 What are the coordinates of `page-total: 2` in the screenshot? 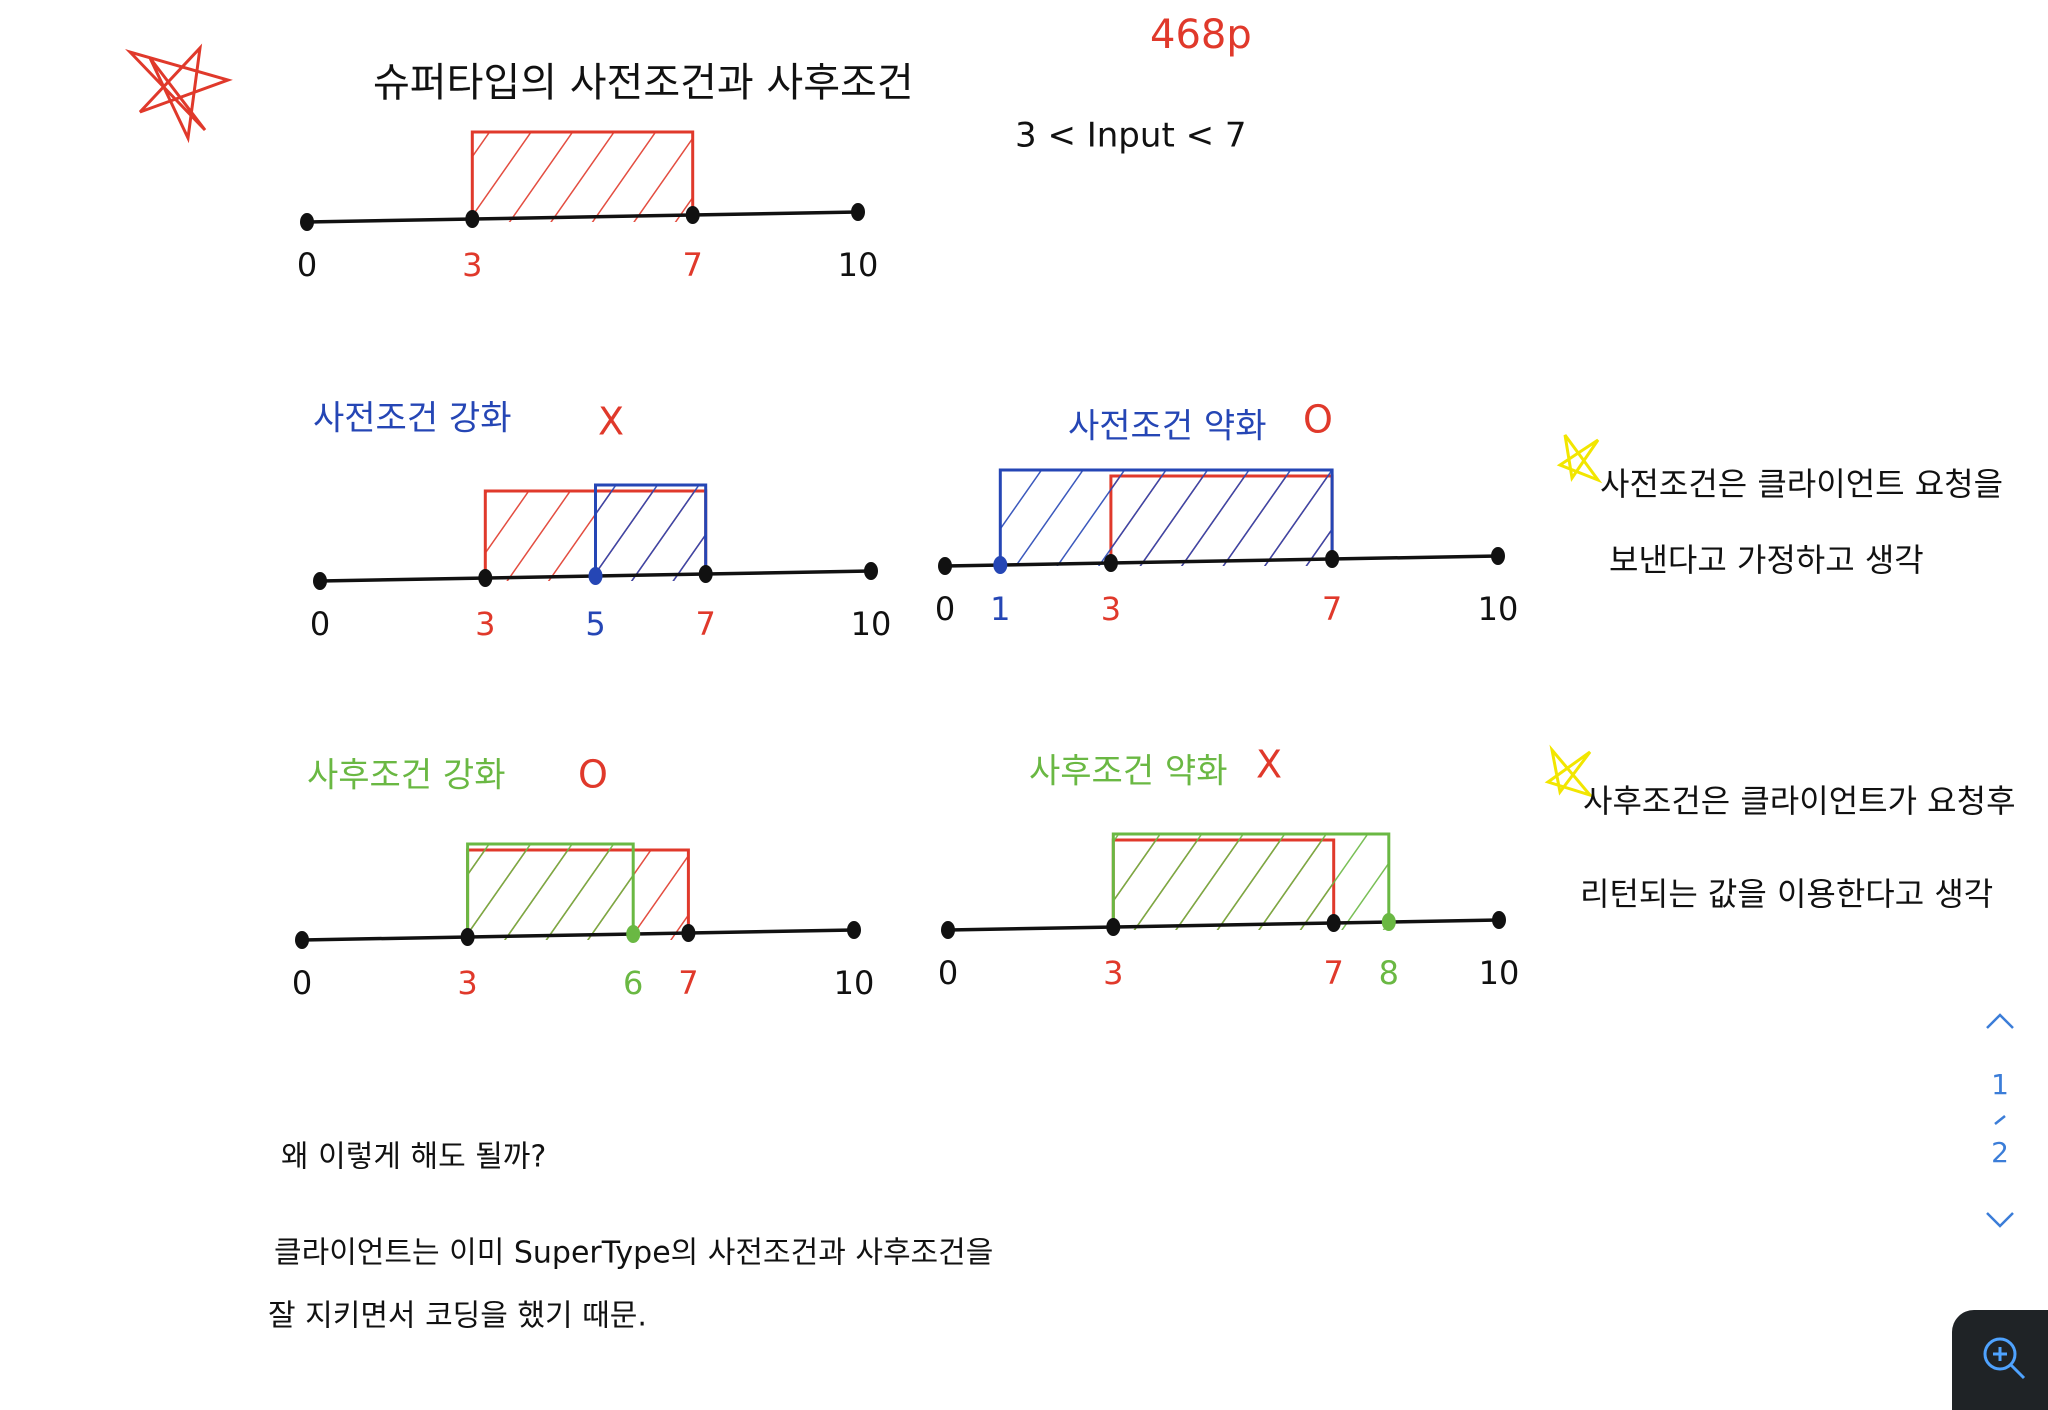 It's located at (2000, 1152).